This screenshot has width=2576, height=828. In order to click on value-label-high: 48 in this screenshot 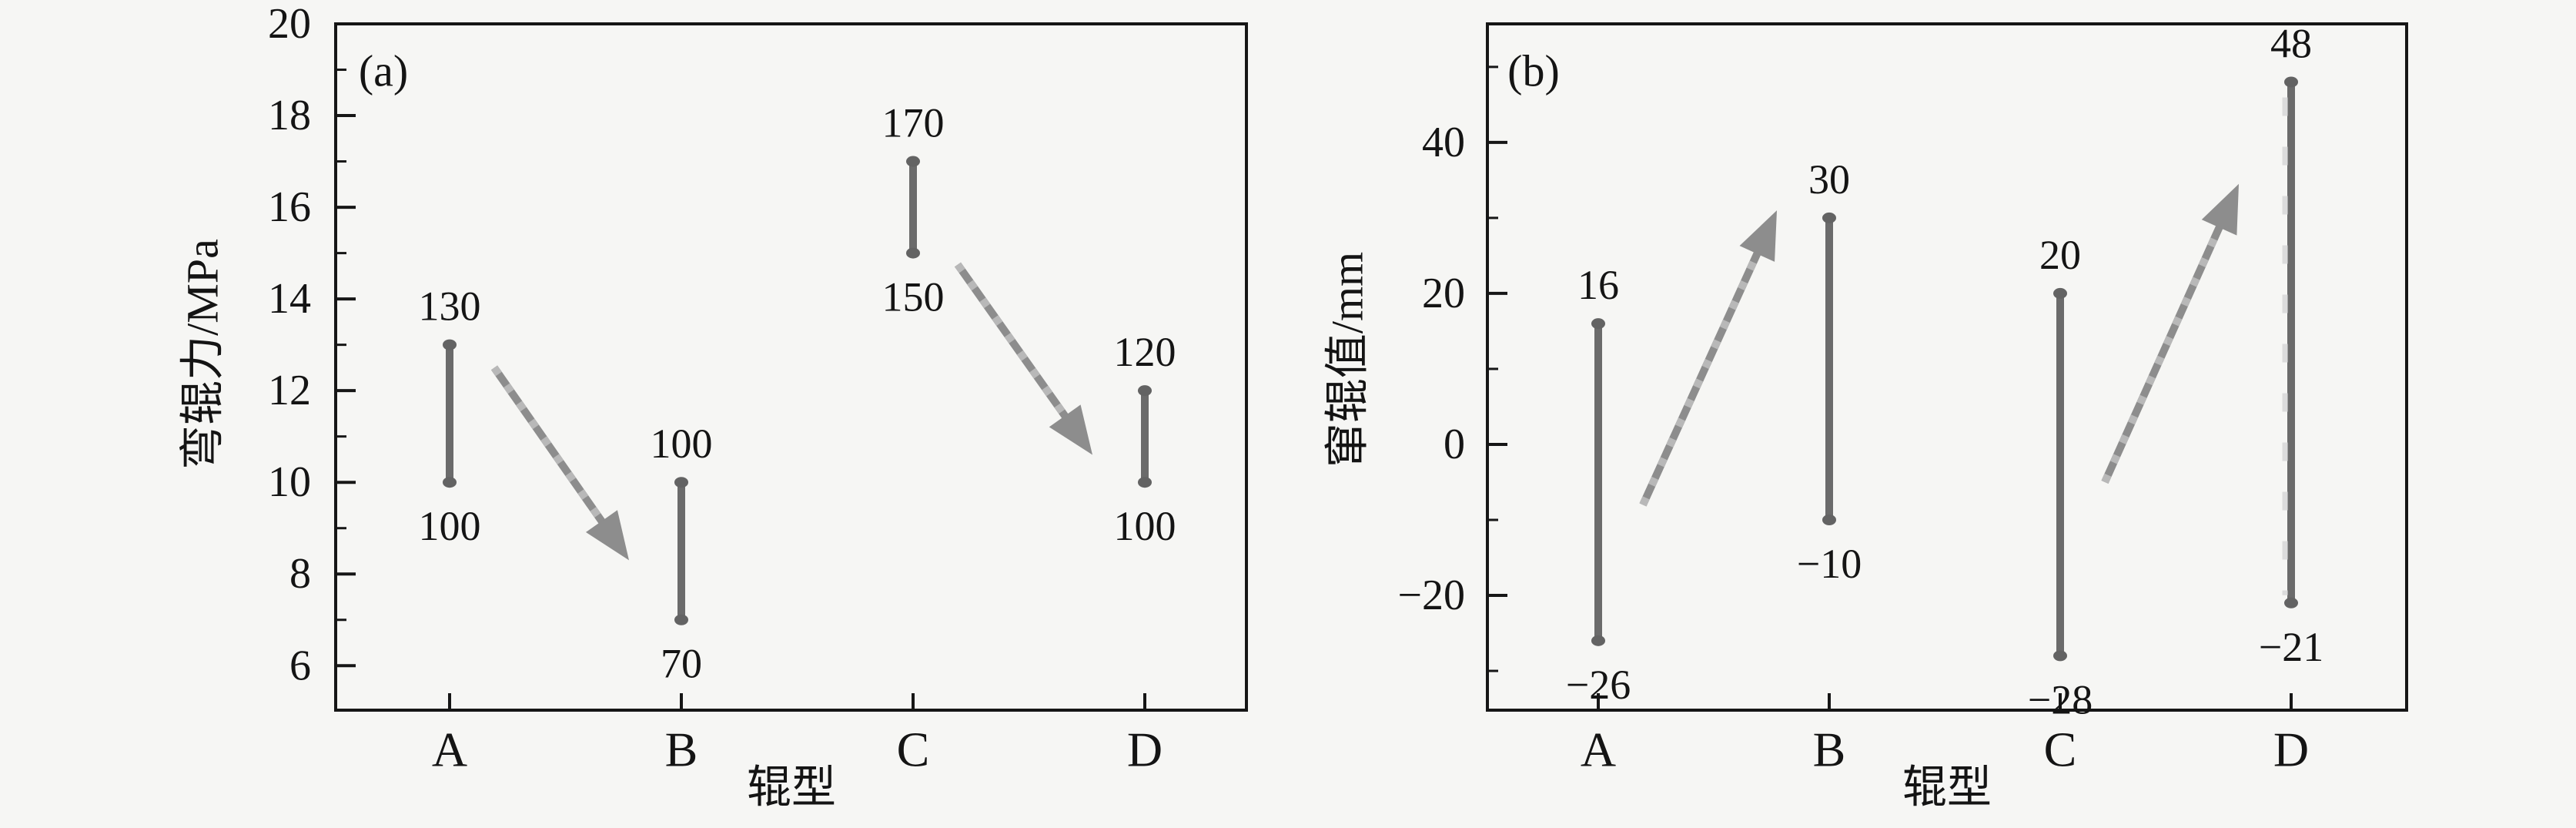, I will do `click(2291, 43)`.